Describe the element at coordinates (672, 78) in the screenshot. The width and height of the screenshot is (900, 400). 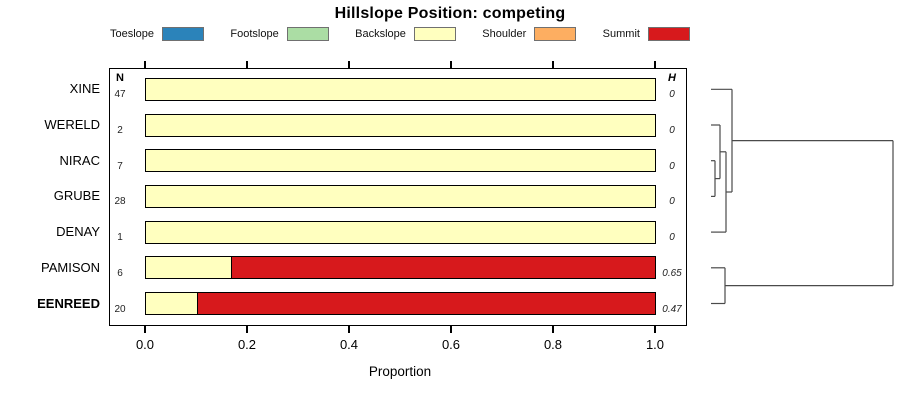
I see `h-column-header: H` at that location.